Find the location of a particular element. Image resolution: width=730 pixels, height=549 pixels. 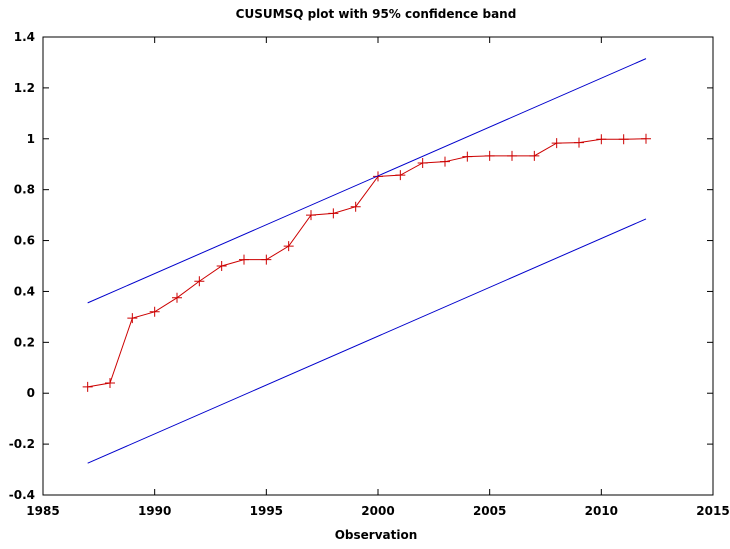

x-axis-label: Observation is located at coordinates (376, 535).